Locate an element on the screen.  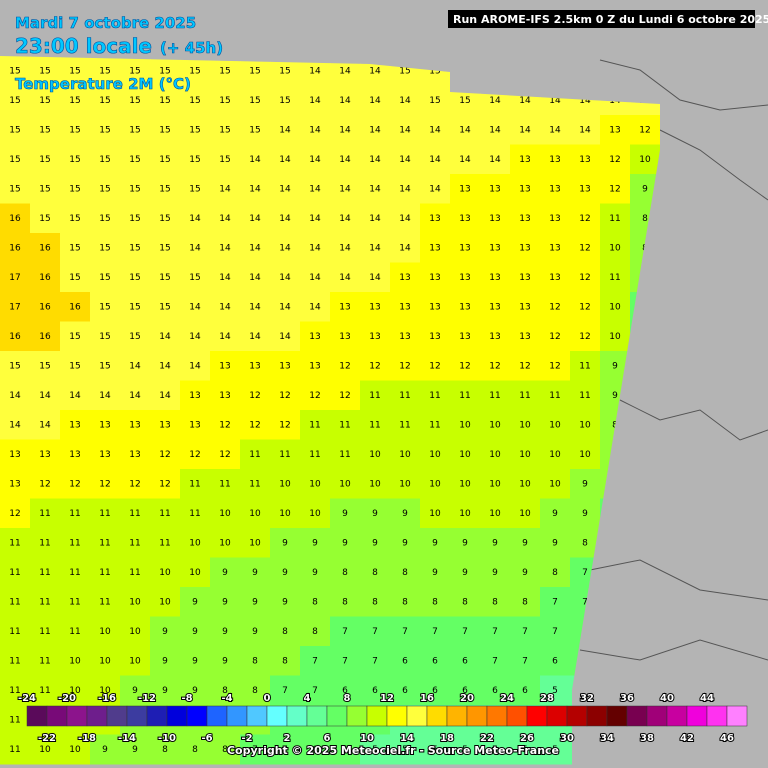
time: 23:00 locale is located at coordinates (83, 46).